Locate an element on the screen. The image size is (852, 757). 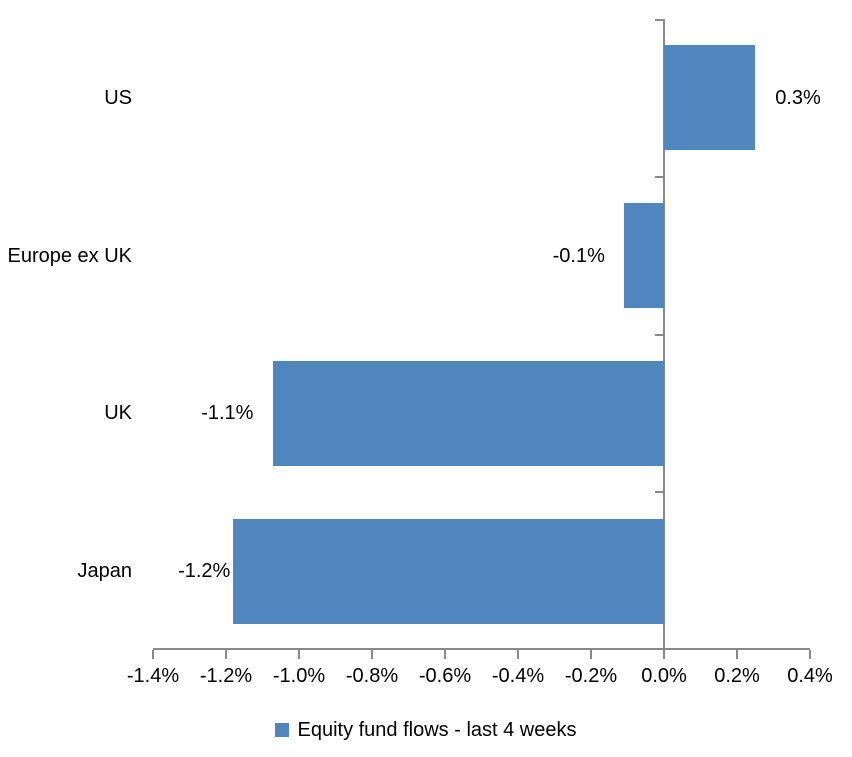
bar-japan is located at coordinates (448, 571).